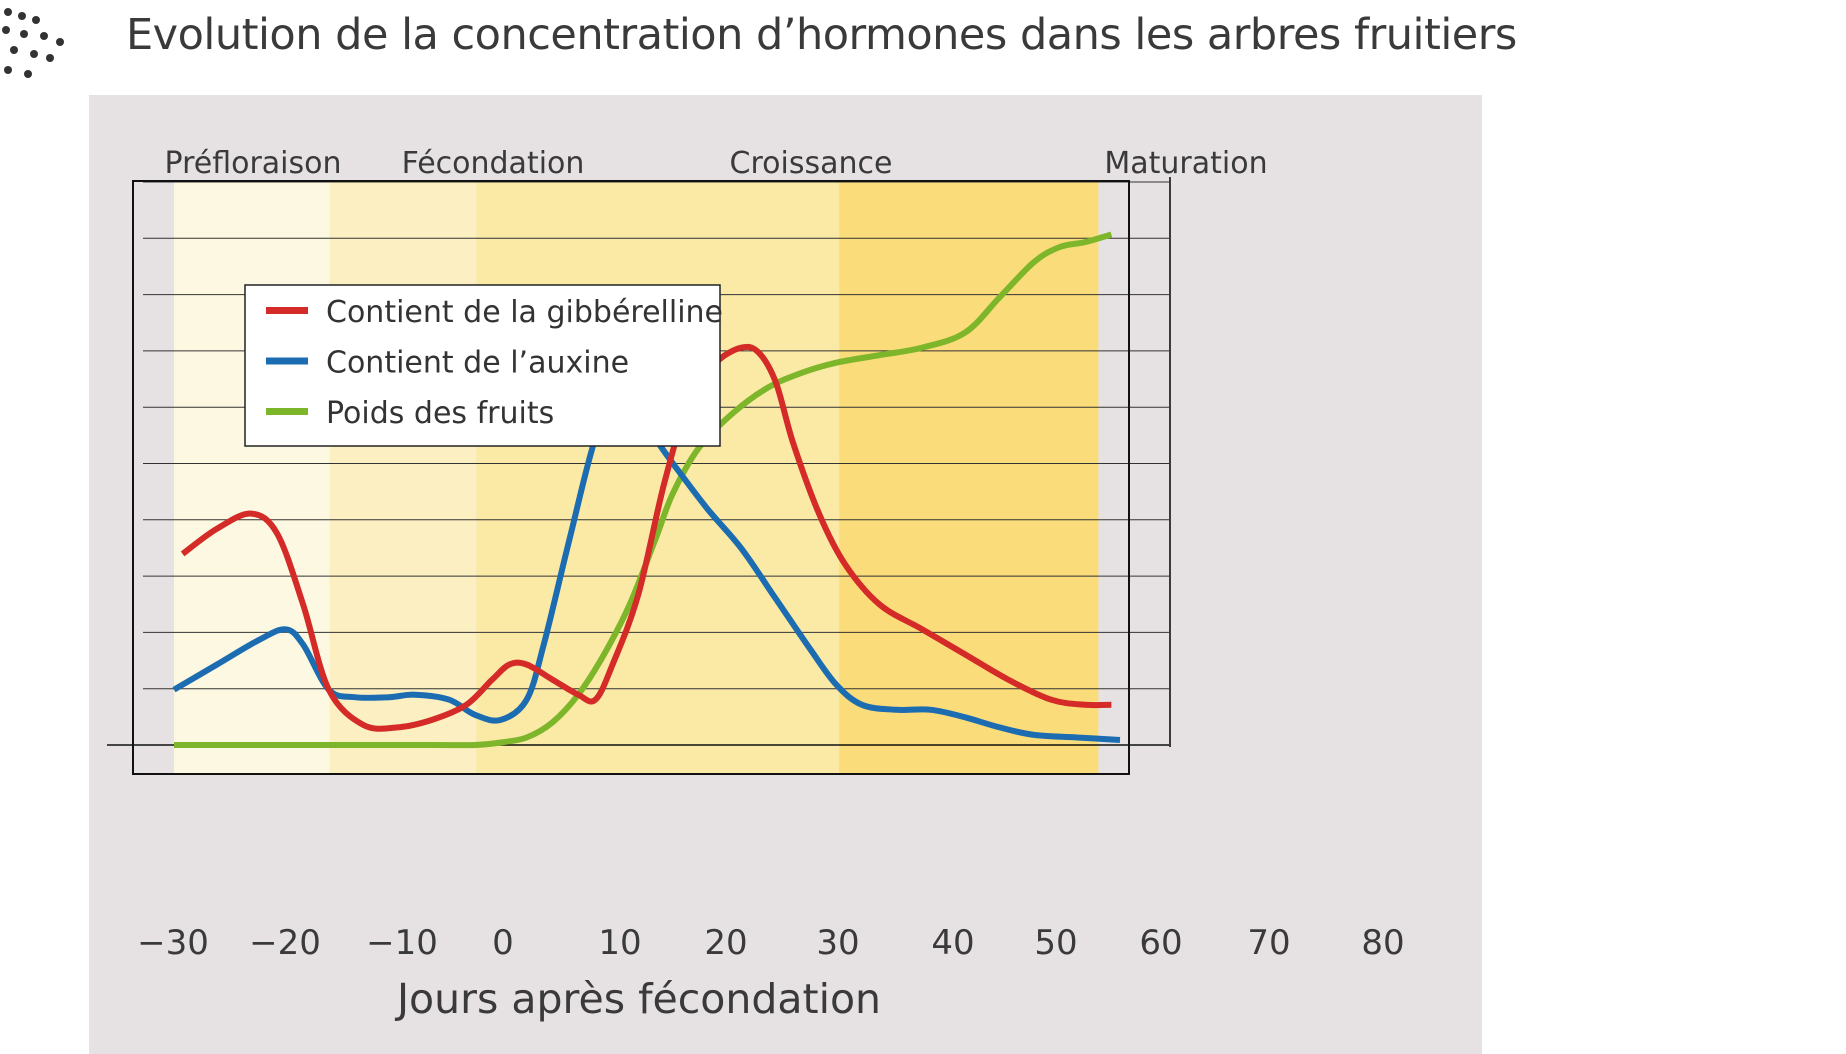 The image size is (1846, 1054). Describe the element at coordinates (771, 943) in the screenshot. I see `x-tick-labels: −30 −20 −10 0 10 20 30 40 50 60 70 80` at that location.